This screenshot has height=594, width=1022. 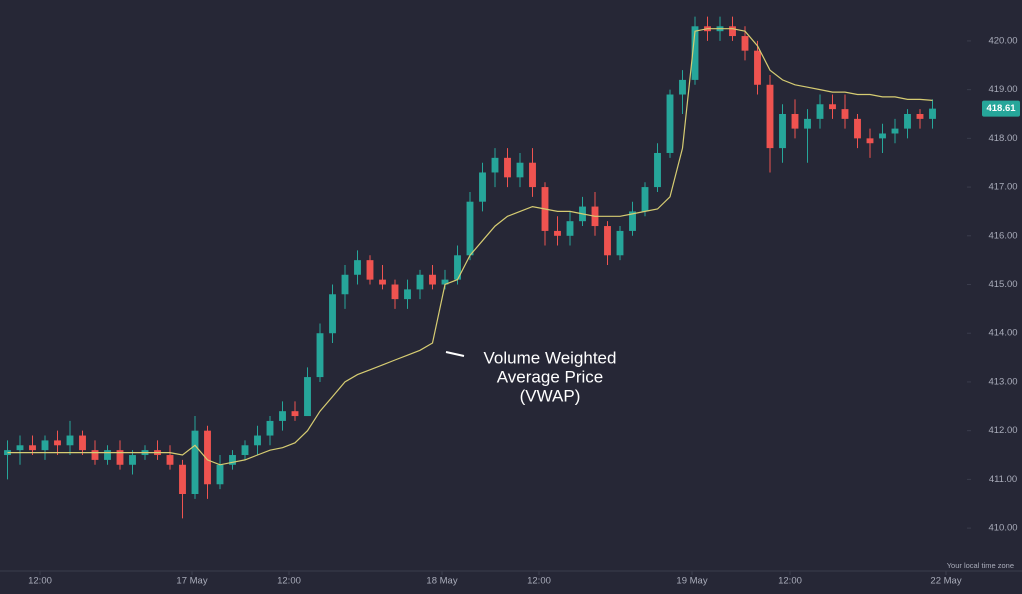 I want to click on x-tick-label: 17 May, so click(x=191, y=581).